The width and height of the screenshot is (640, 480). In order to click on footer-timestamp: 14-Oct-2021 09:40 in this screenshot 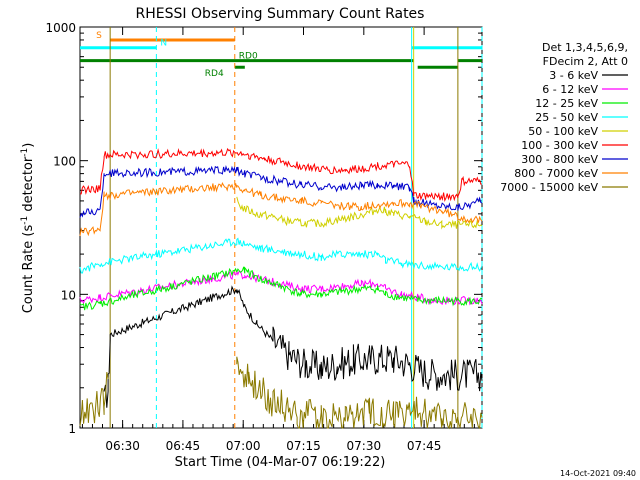, I will do `click(598, 473)`.